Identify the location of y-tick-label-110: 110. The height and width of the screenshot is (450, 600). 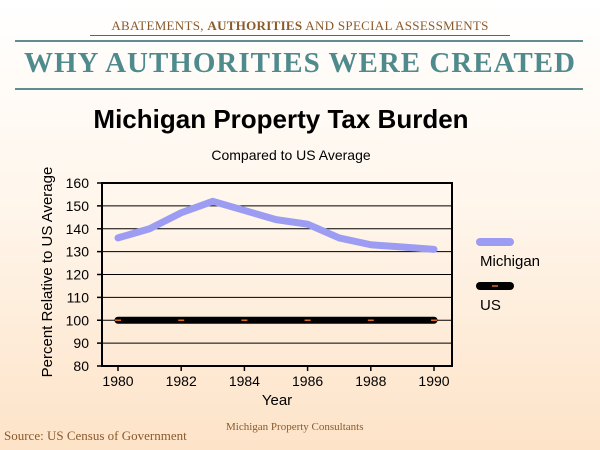
(78, 297).